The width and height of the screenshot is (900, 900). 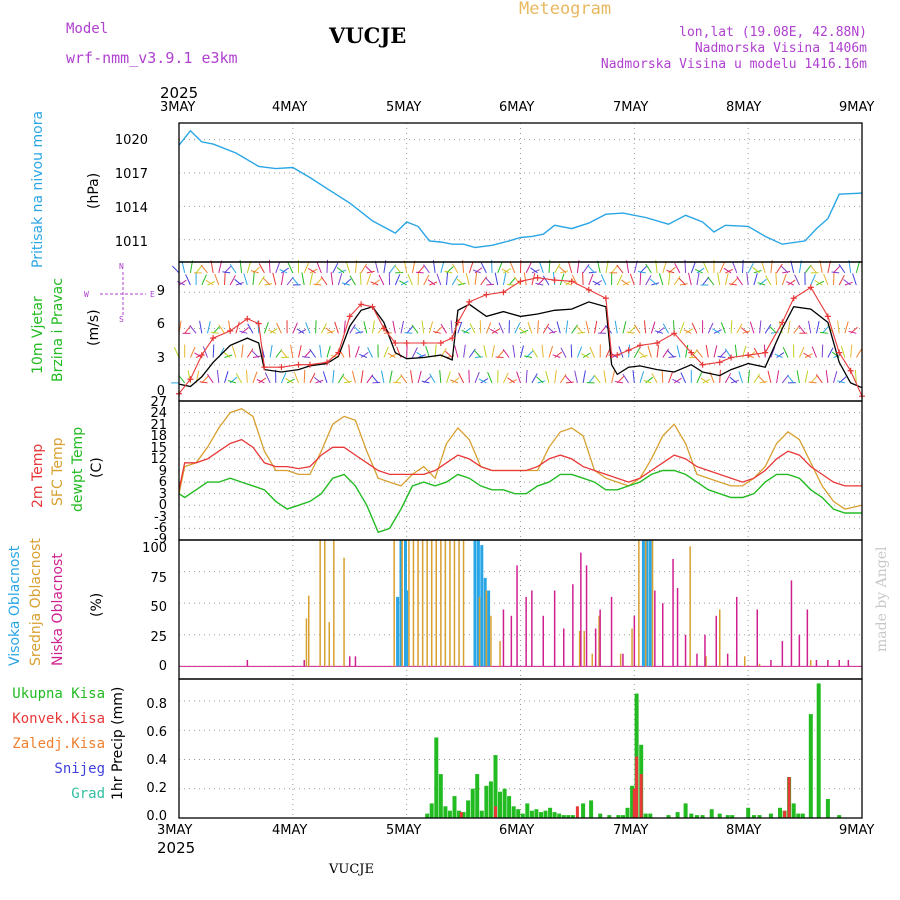 What do you see at coordinates (631, 107) in the screenshot?
I see `day-label-top: 7MAY` at bounding box center [631, 107].